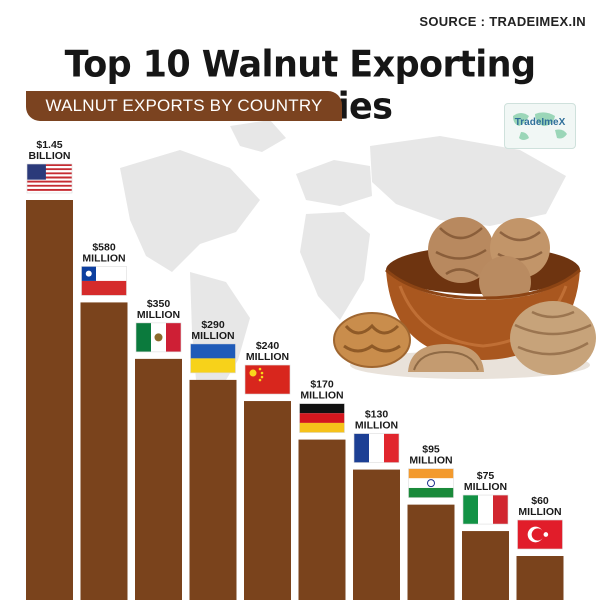  What do you see at coordinates (213, 358) in the screenshot?
I see `ukraine-flag-icon` at bounding box center [213, 358].